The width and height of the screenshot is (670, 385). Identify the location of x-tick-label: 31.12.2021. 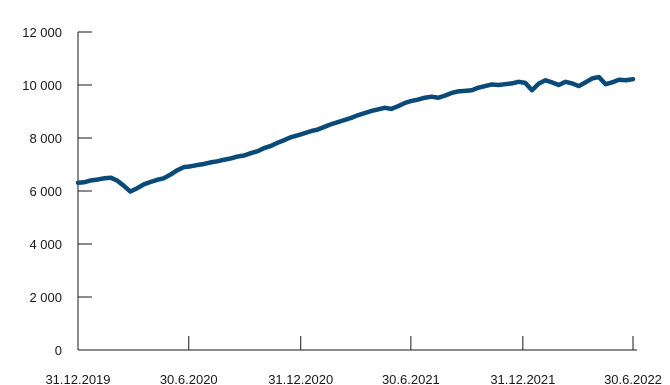
(522, 378).